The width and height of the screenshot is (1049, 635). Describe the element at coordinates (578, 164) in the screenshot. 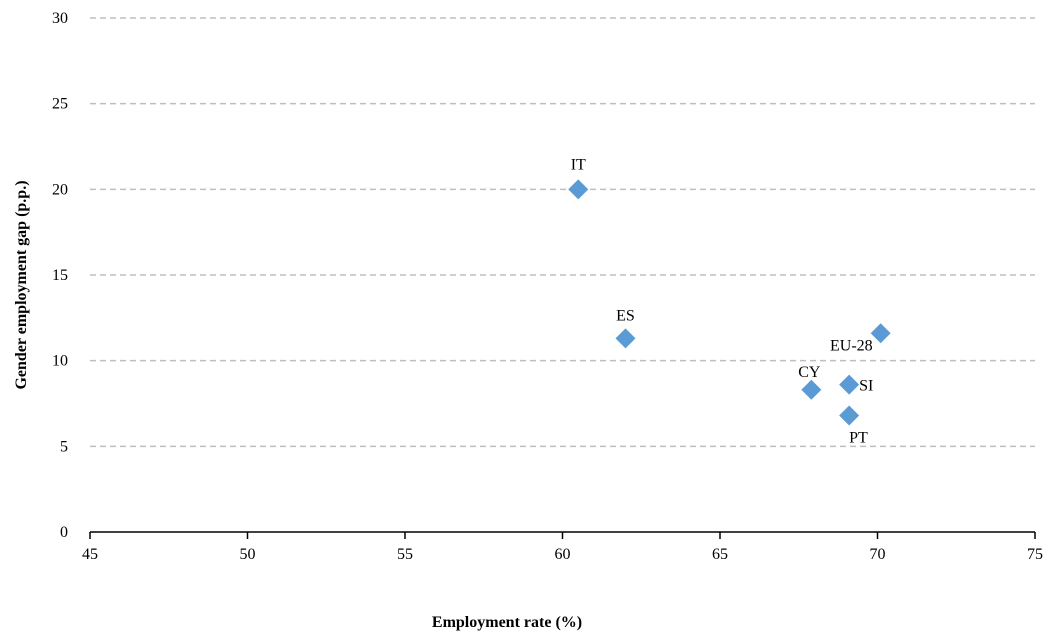

I see `point-label-it: IT` at that location.